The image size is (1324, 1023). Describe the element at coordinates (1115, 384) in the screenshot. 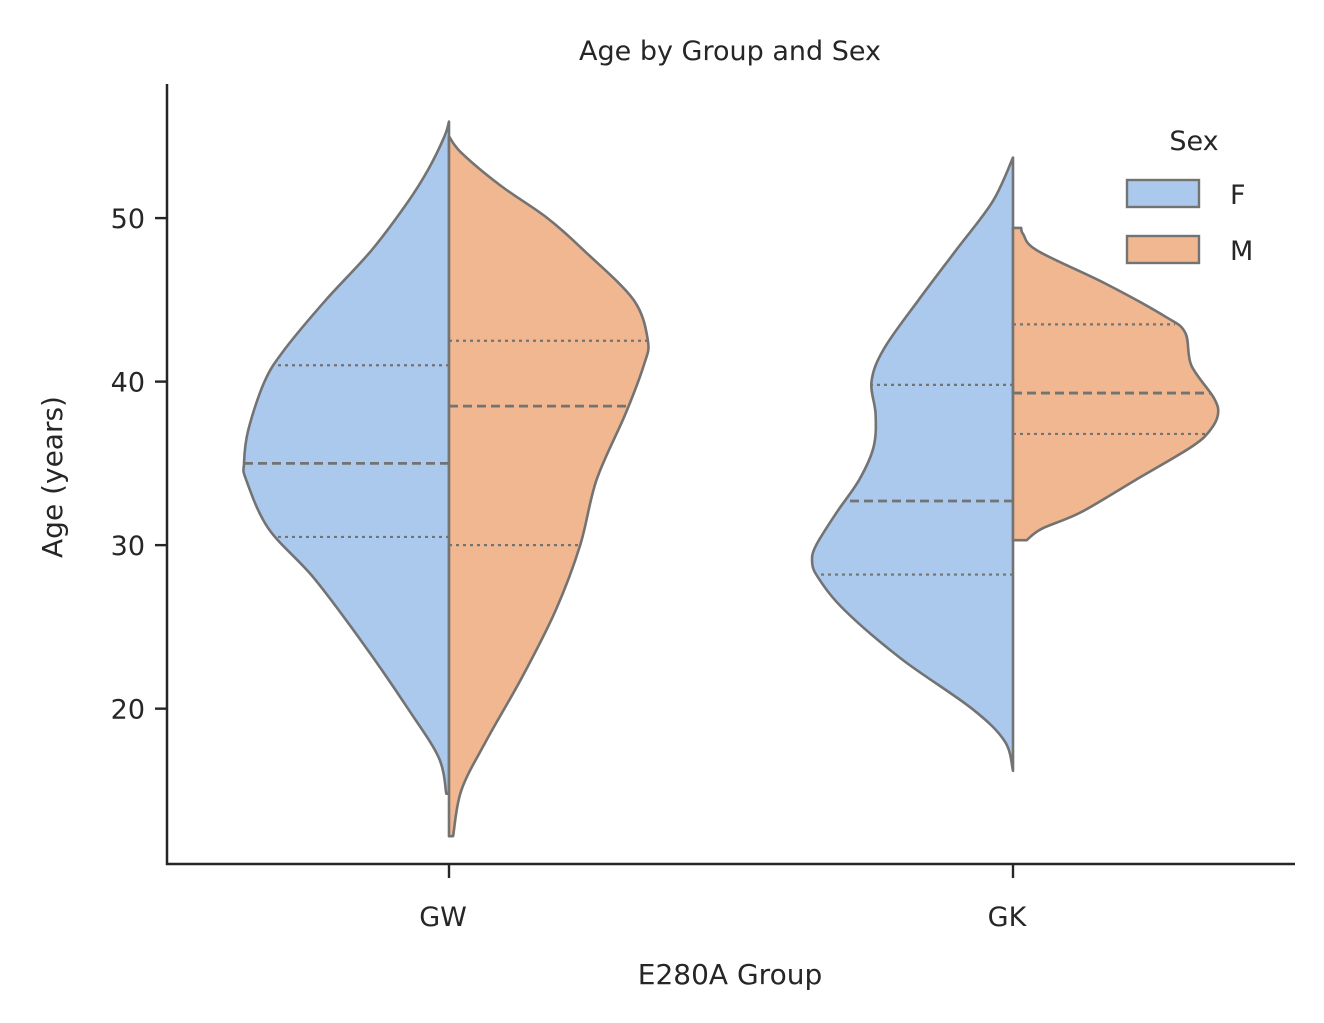

I see `violin-half-gk-m` at that location.